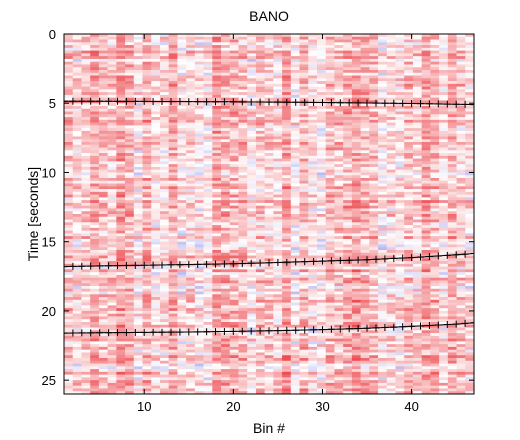 This screenshot has width=520, height=440. What do you see at coordinates (269, 16) in the screenshot?
I see `chart-title: BANO` at bounding box center [269, 16].